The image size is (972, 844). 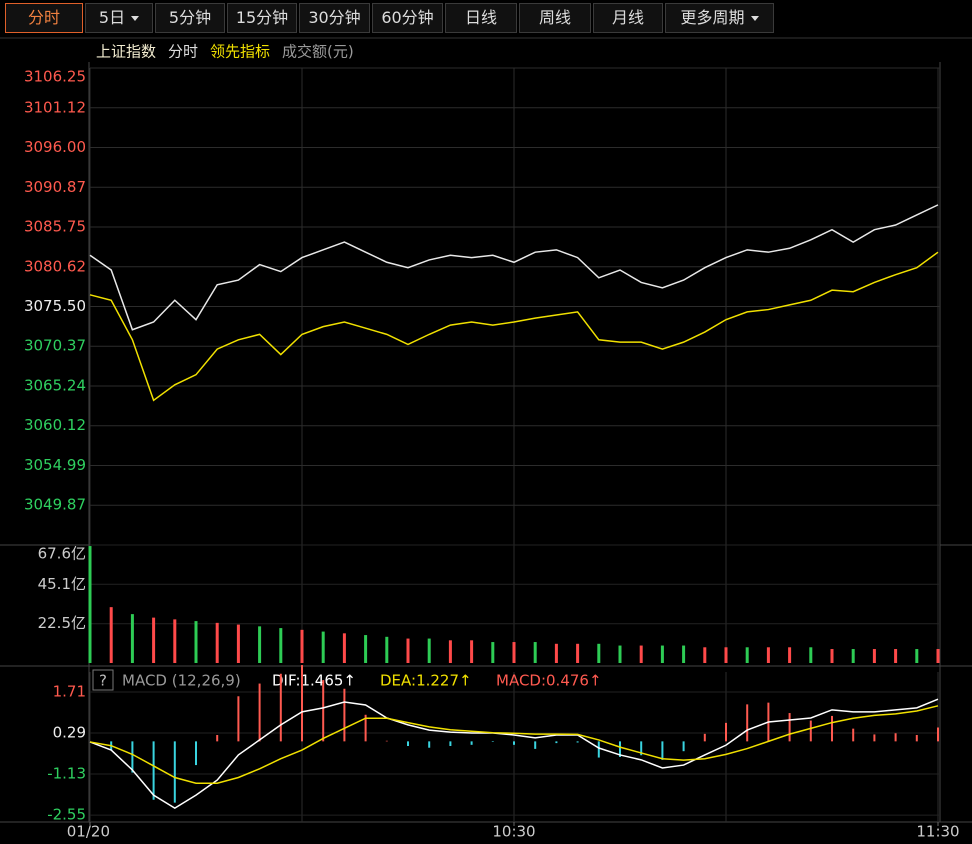 I want to click on y-tick-label: 3070.37, so click(x=55, y=346).